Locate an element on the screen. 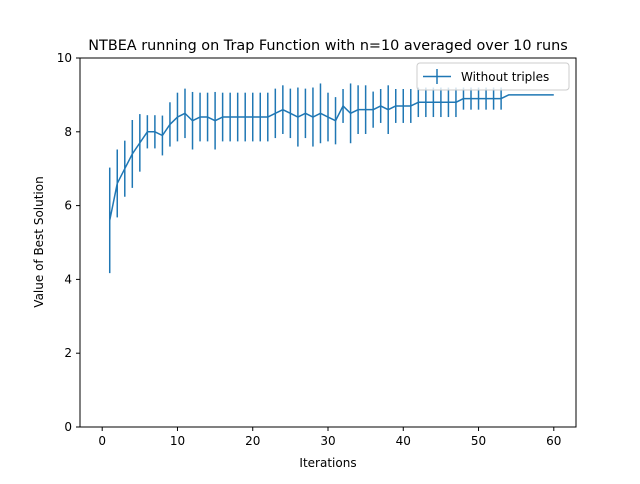 The height and width of the screenshot is (484, 640). legend: Without triples is located at coordinates (493, 76).